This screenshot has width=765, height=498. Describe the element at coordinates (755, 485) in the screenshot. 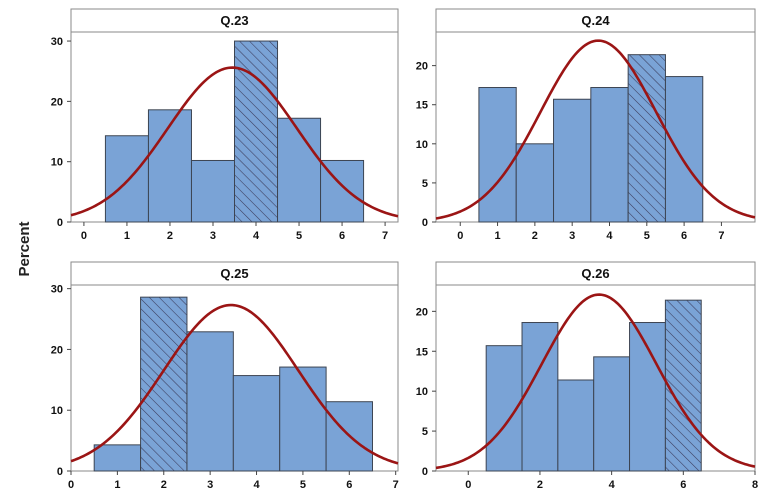

I see `x-tick-label: 8` at that location.